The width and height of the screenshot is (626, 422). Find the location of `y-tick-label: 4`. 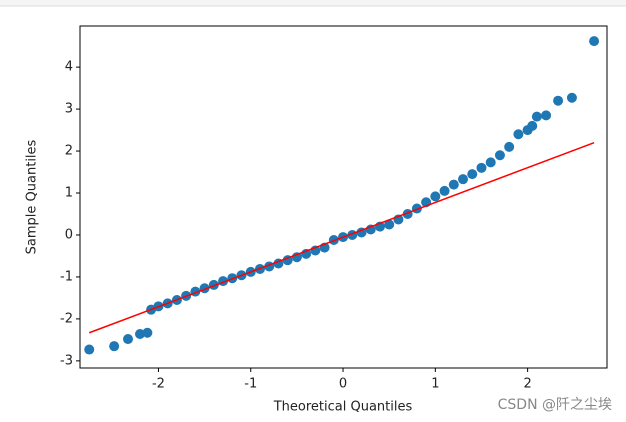

y-tick-label: 4 is located at coordinates (69, 67).